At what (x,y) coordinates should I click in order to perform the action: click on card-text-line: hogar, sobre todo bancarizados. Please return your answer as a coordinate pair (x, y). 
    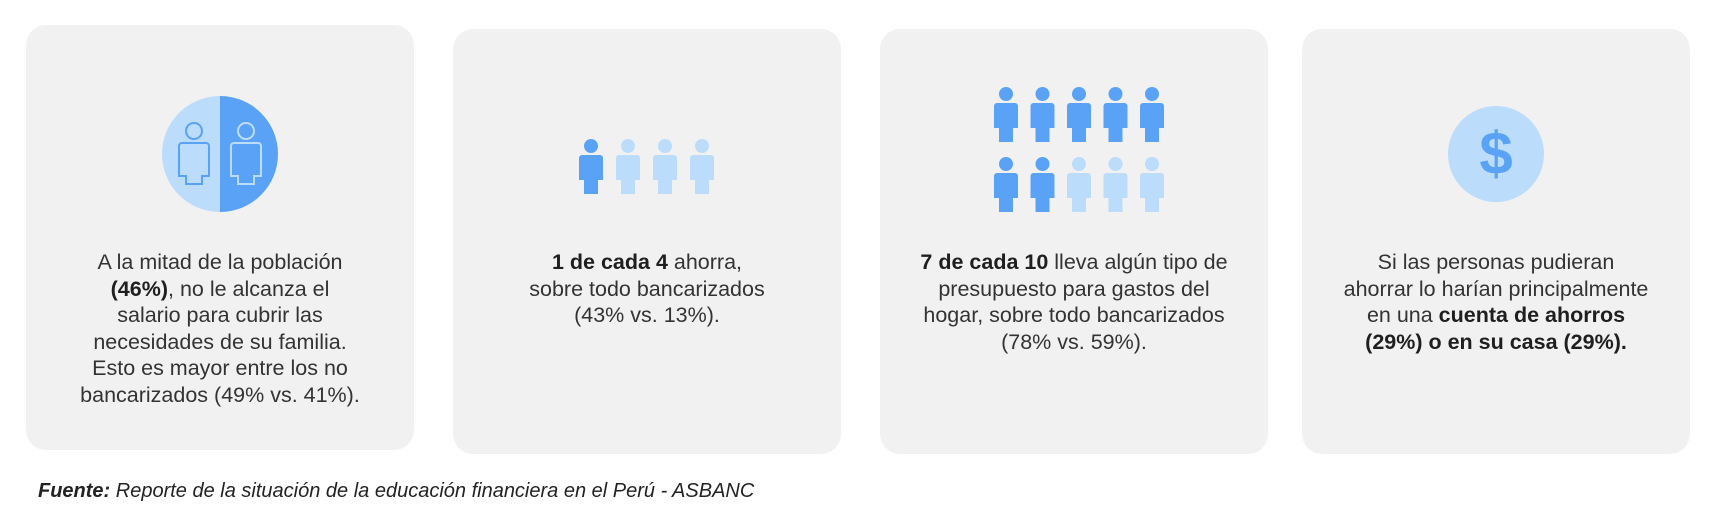
    Looking at the image, I should click on (1074, 315).